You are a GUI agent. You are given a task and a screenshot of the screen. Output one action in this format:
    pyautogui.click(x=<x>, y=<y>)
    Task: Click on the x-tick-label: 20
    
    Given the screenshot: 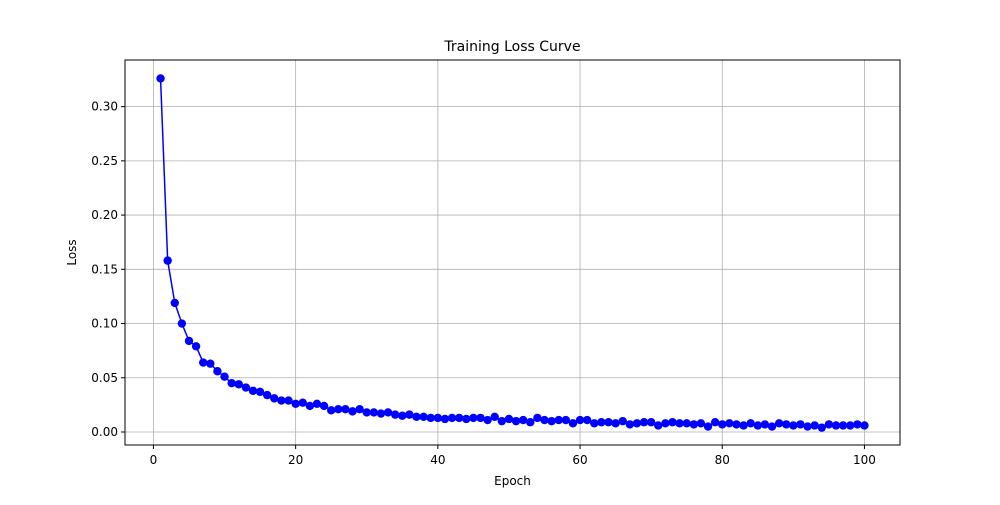 What is the action you would take?
    pyautogui.click(x=295, y=460)
    